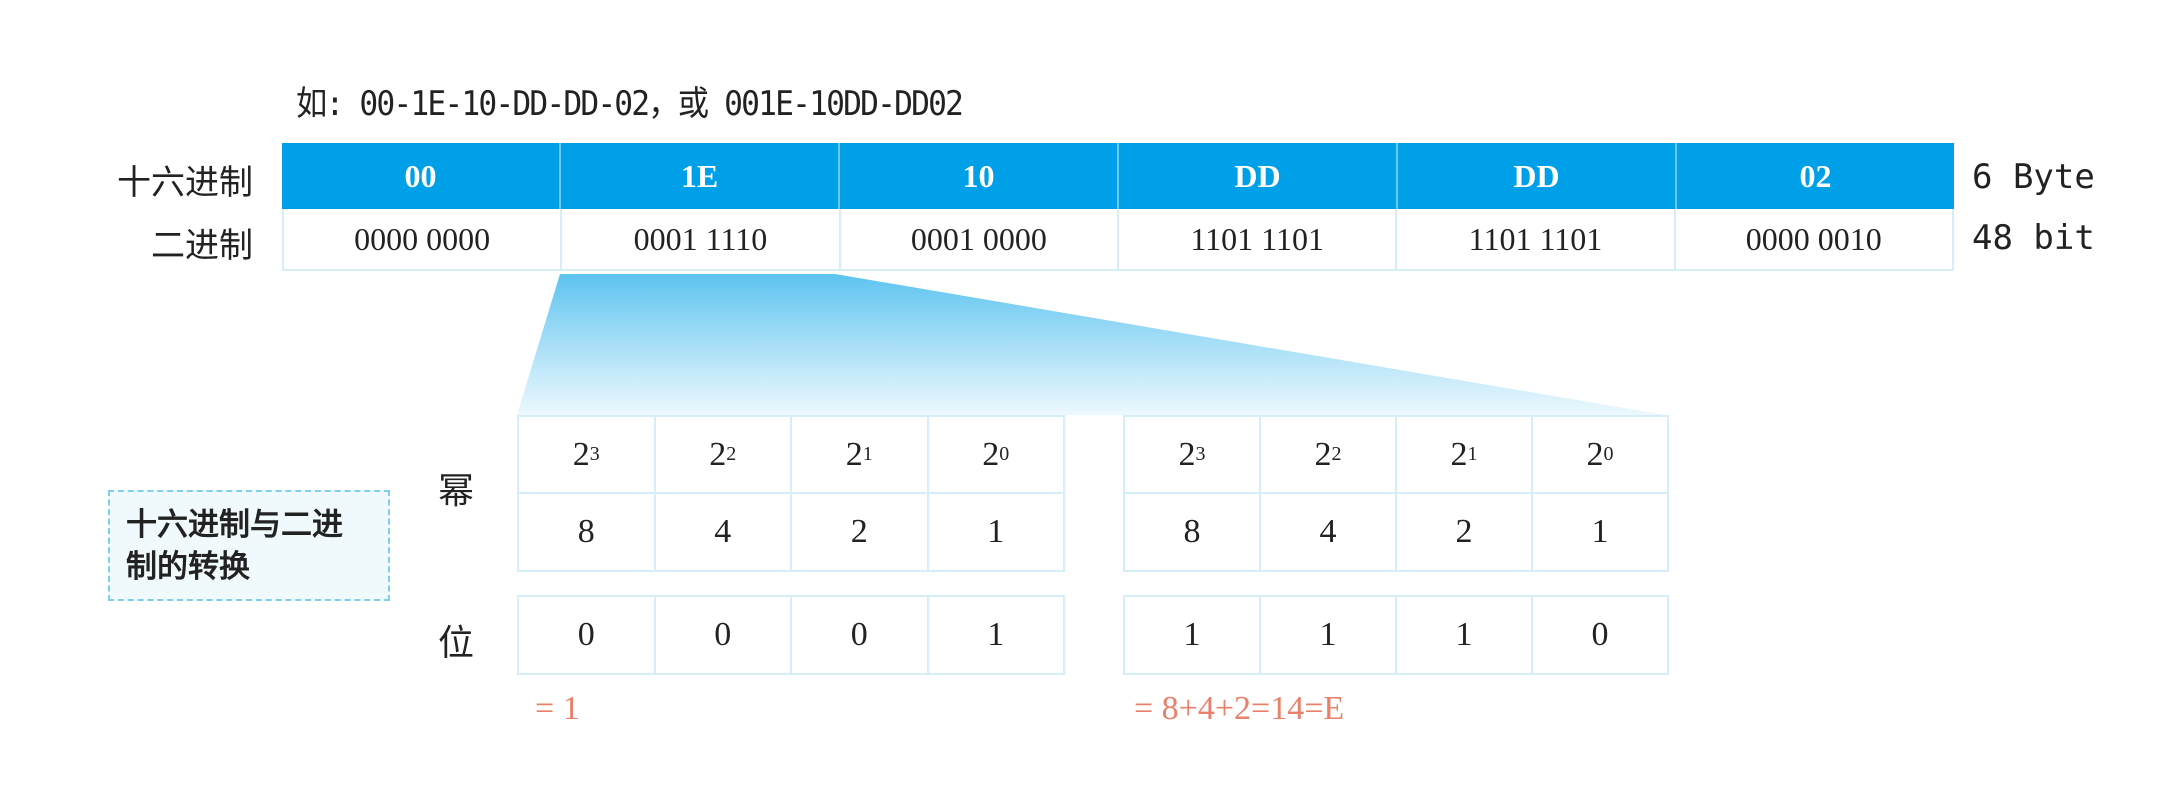 The image size is (2181, 789). I want to click on hex-cell: 02, so click(1815, 175).